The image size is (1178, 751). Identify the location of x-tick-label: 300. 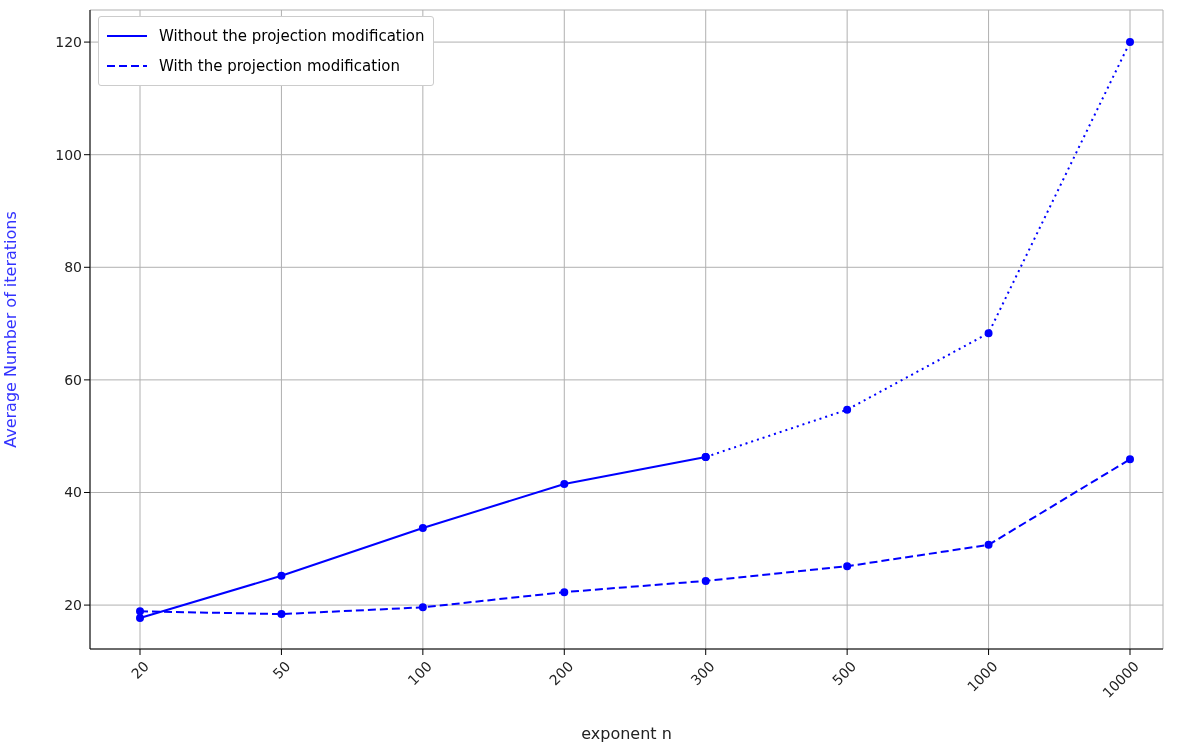
(702, 673).